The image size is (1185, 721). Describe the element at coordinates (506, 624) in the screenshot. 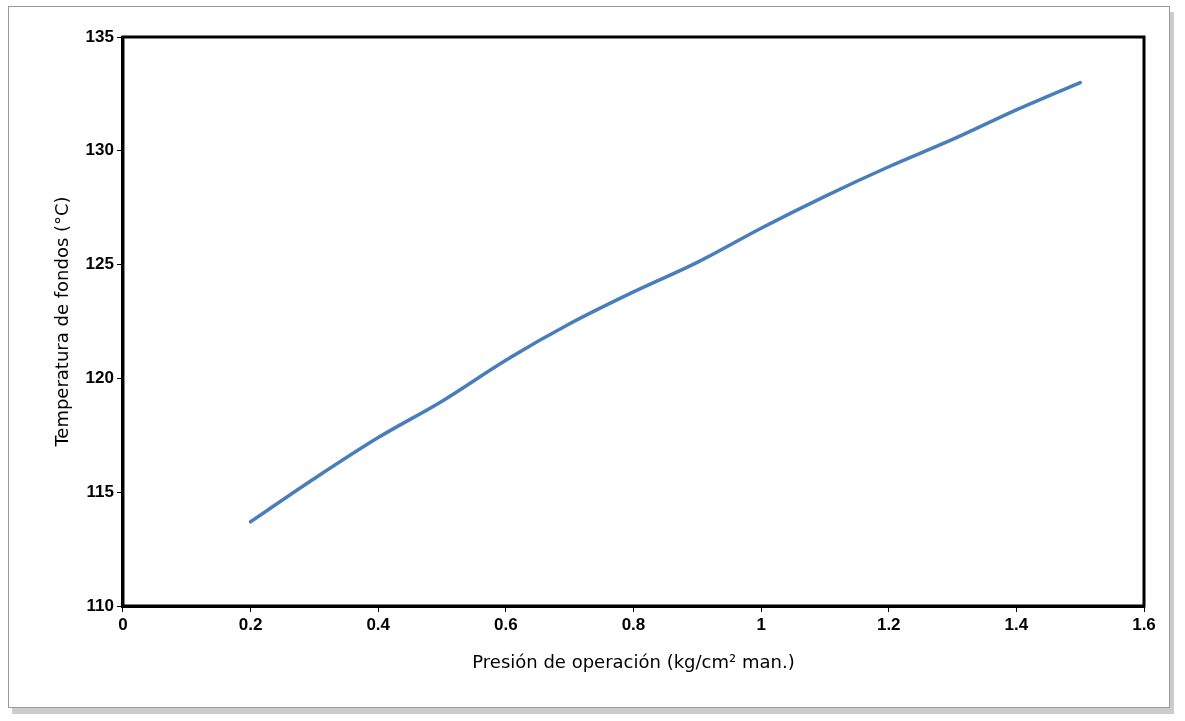

I see `x-tick-label: 0.6` at that location.